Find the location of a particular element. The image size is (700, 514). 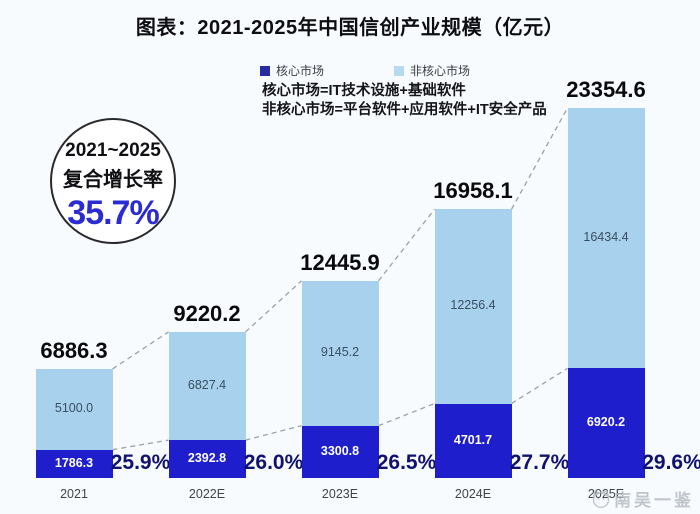

legend-core-label: 核心市场 is located at coordinates (300, 71).